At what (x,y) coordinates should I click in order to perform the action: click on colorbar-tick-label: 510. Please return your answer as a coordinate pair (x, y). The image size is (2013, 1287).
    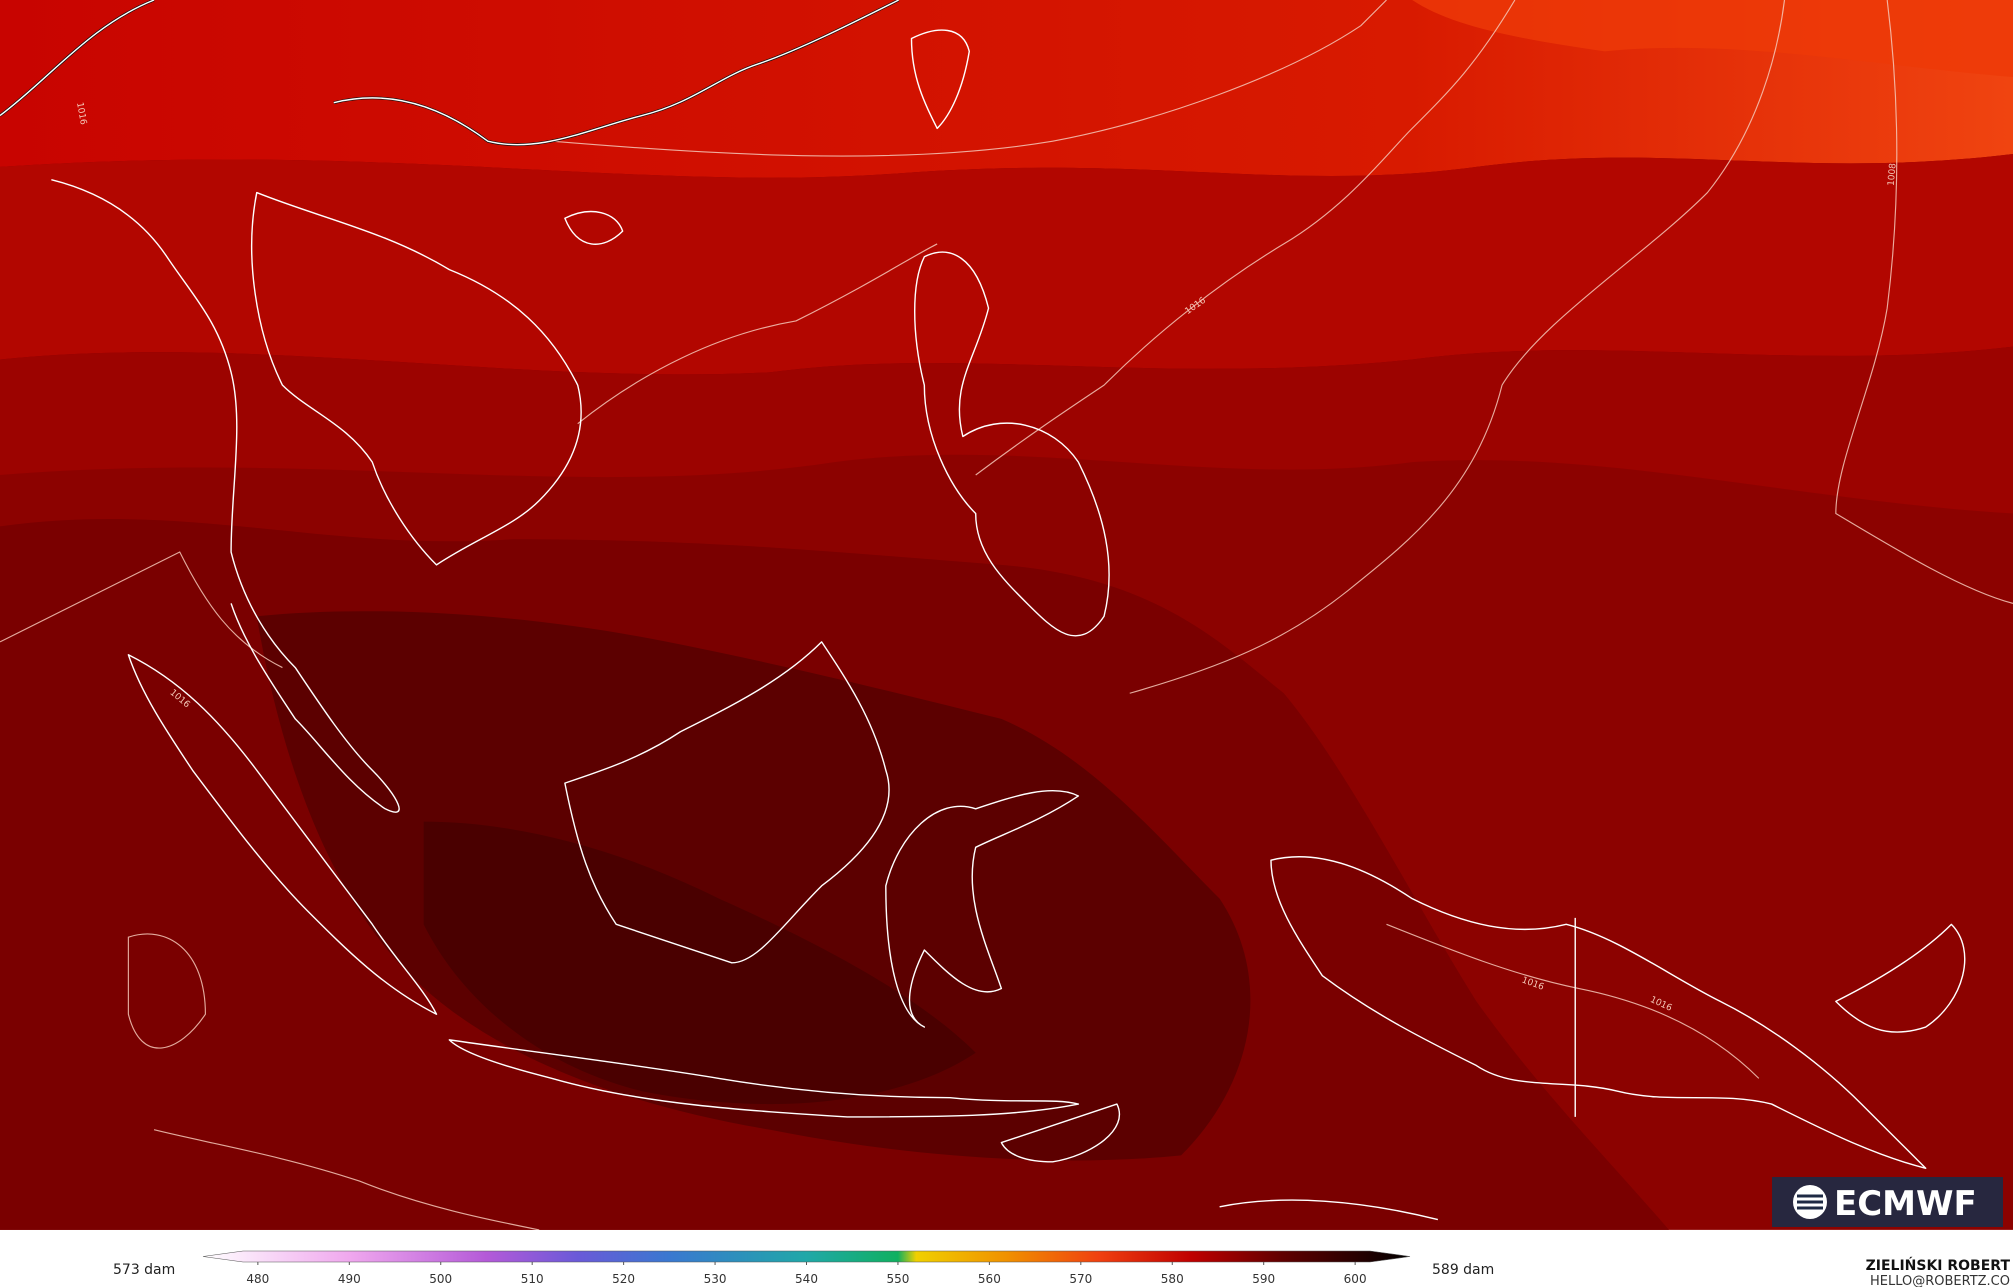
    Looking at the image, I should click on (532, 1279).